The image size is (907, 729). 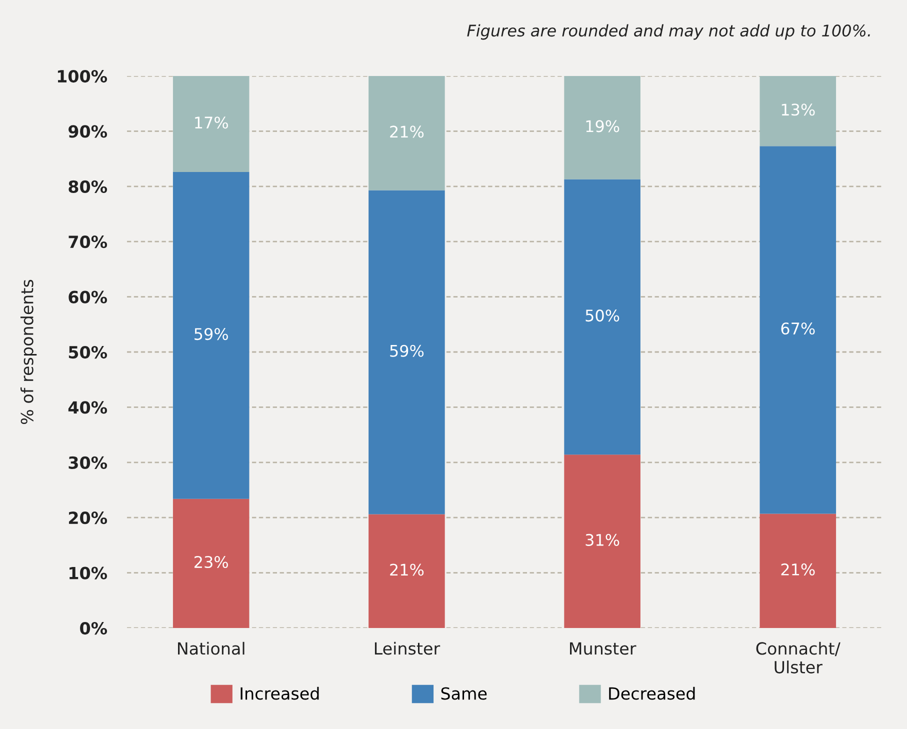 I want to click on y-axis-title: % of respondents, so click(x=28, y=352).